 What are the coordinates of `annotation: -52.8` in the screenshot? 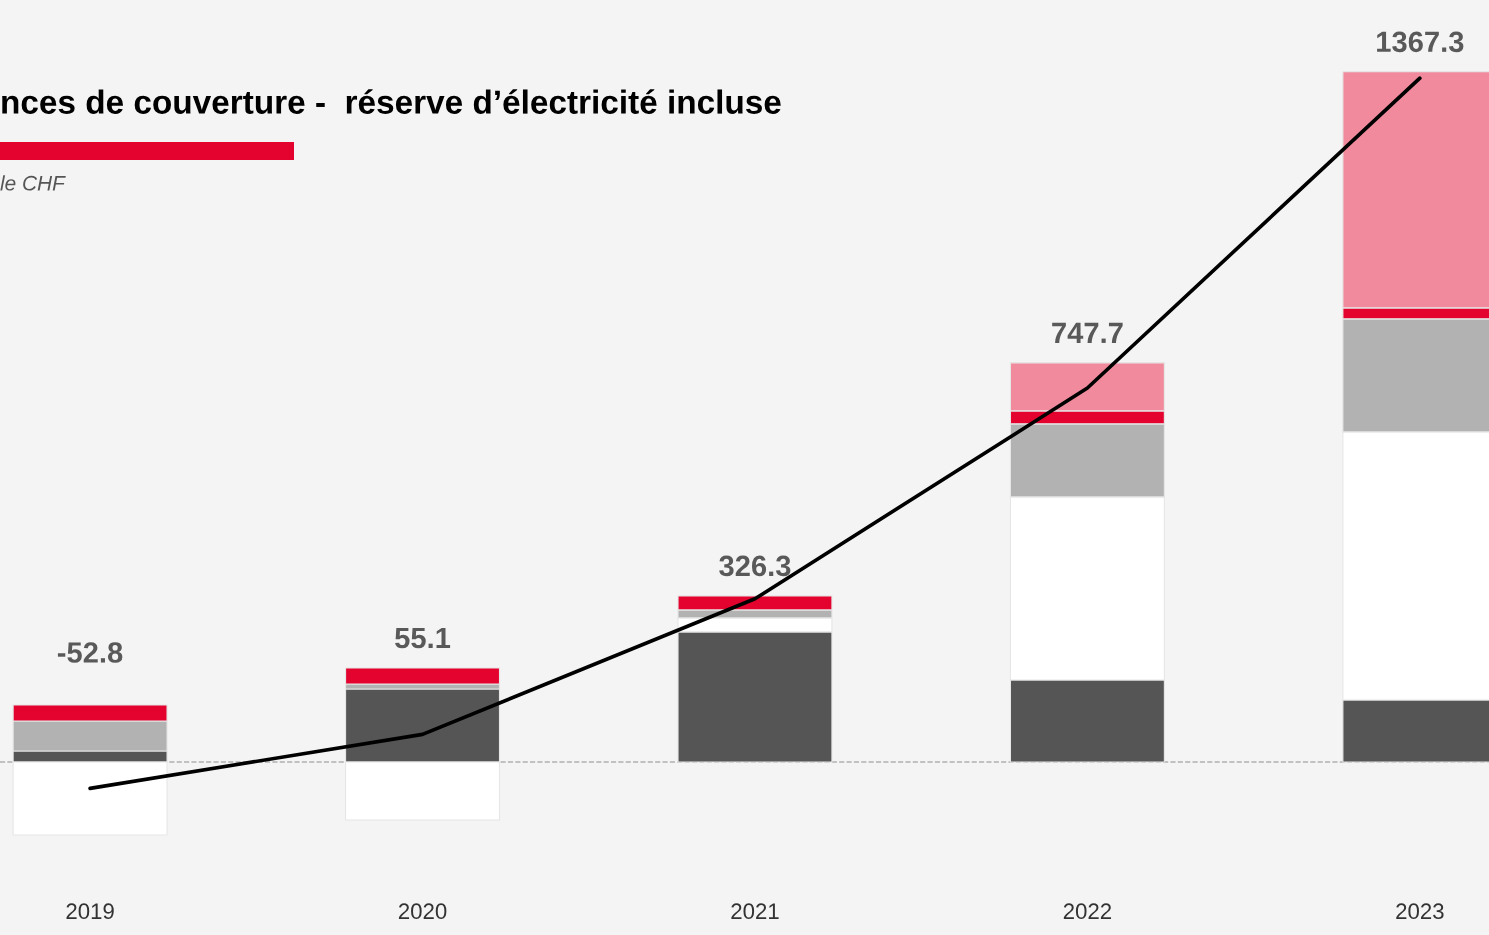 It's located at (90, 652).